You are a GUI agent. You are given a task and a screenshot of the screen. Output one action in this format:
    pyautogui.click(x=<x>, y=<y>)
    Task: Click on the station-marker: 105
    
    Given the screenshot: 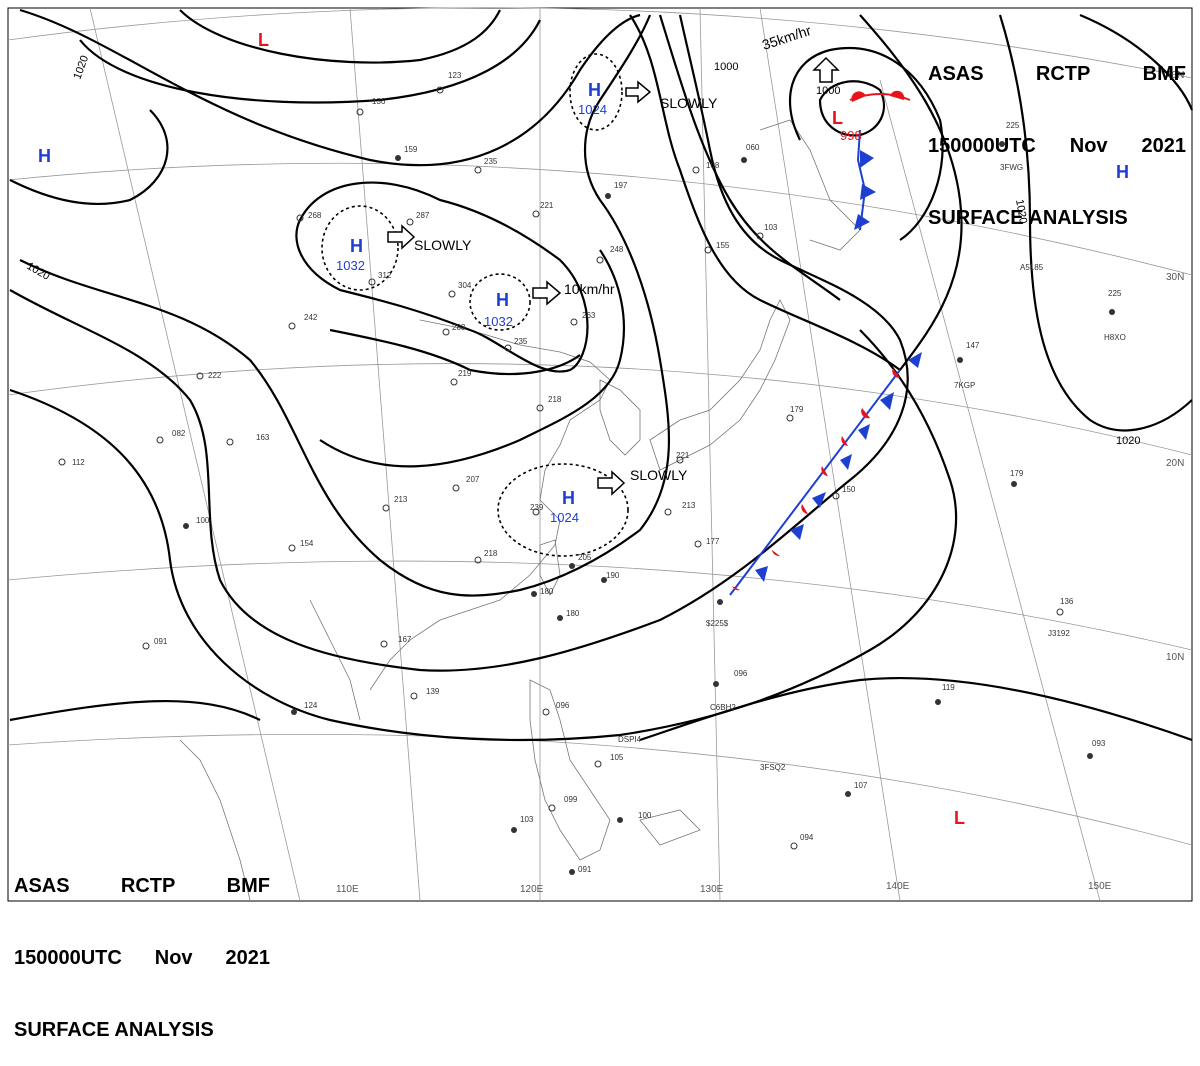 What is the action you would take?
    pyautogui.click(x=609, y=760)
    